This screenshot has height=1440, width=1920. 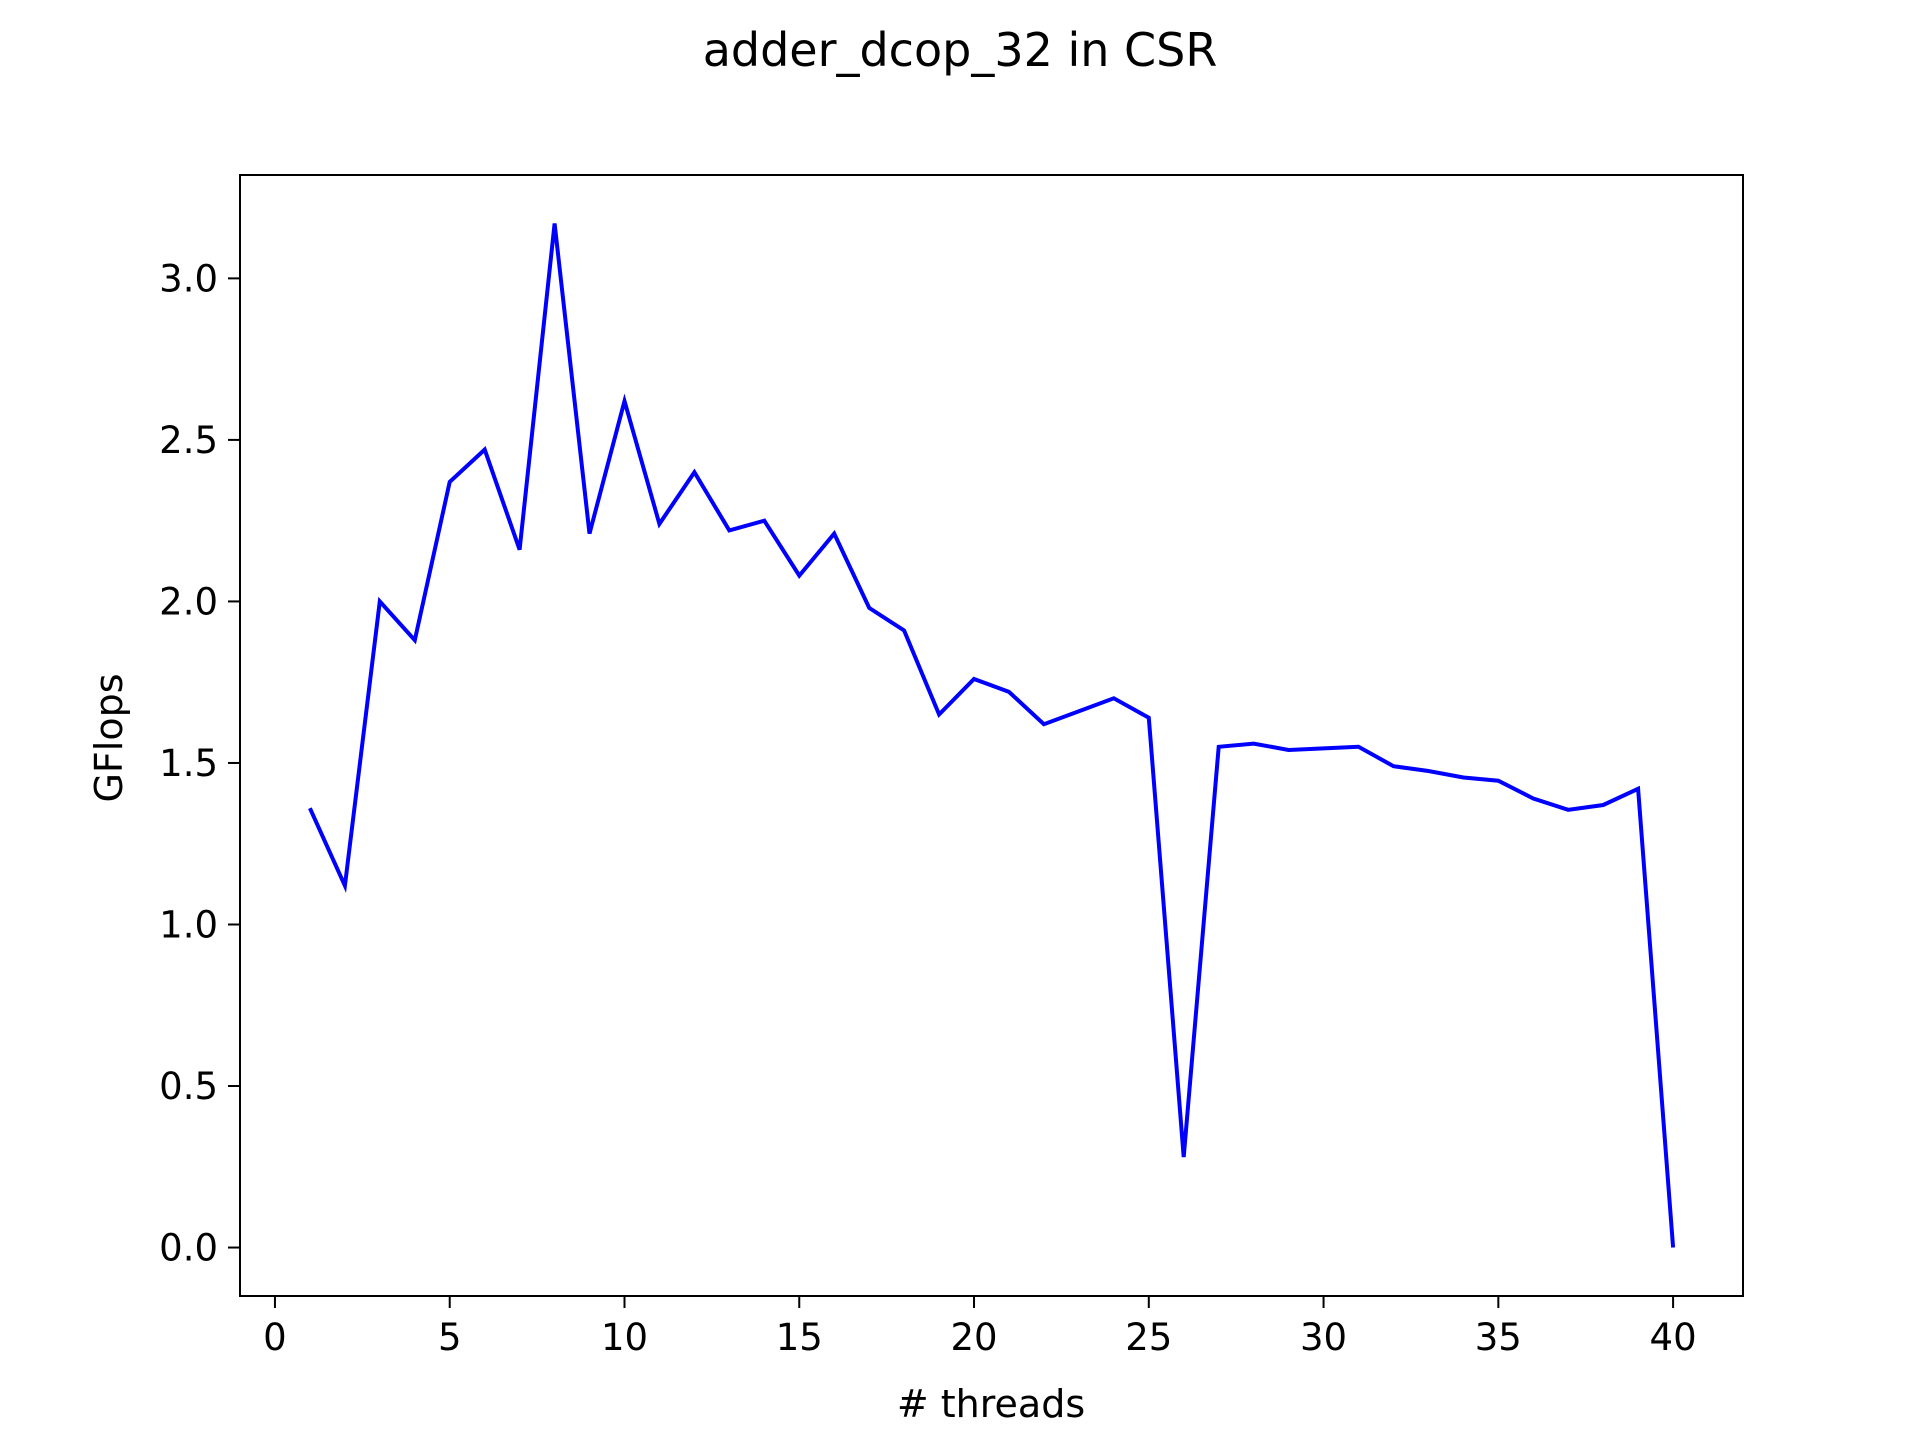 I want to click on y-tick-label: 1.0, so click(x=188, y=924).